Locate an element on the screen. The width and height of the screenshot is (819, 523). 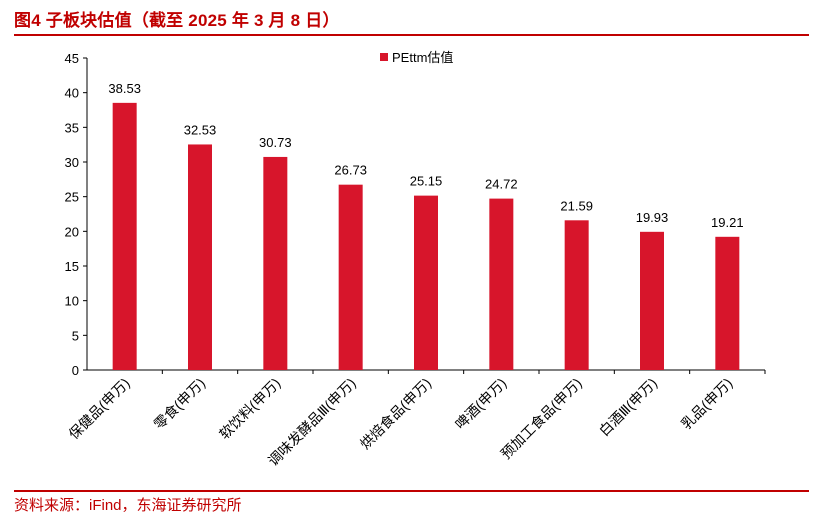
source-divider is located at coordinates (411, 491).